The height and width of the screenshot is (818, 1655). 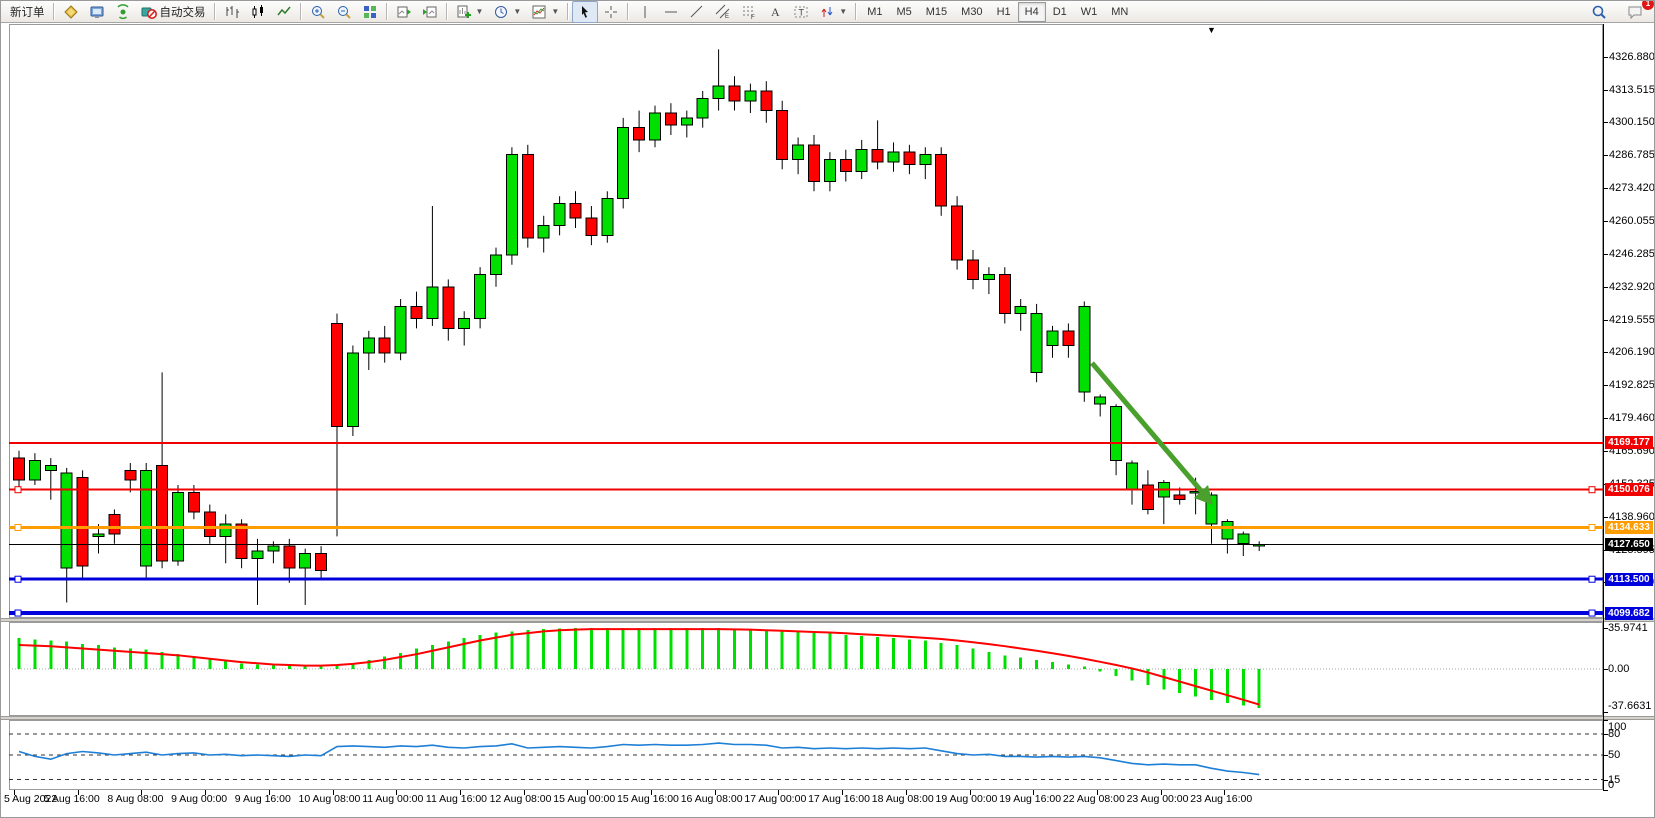 I want to click on timeframe-button-h4: H4, so click(x=1031, y=11).